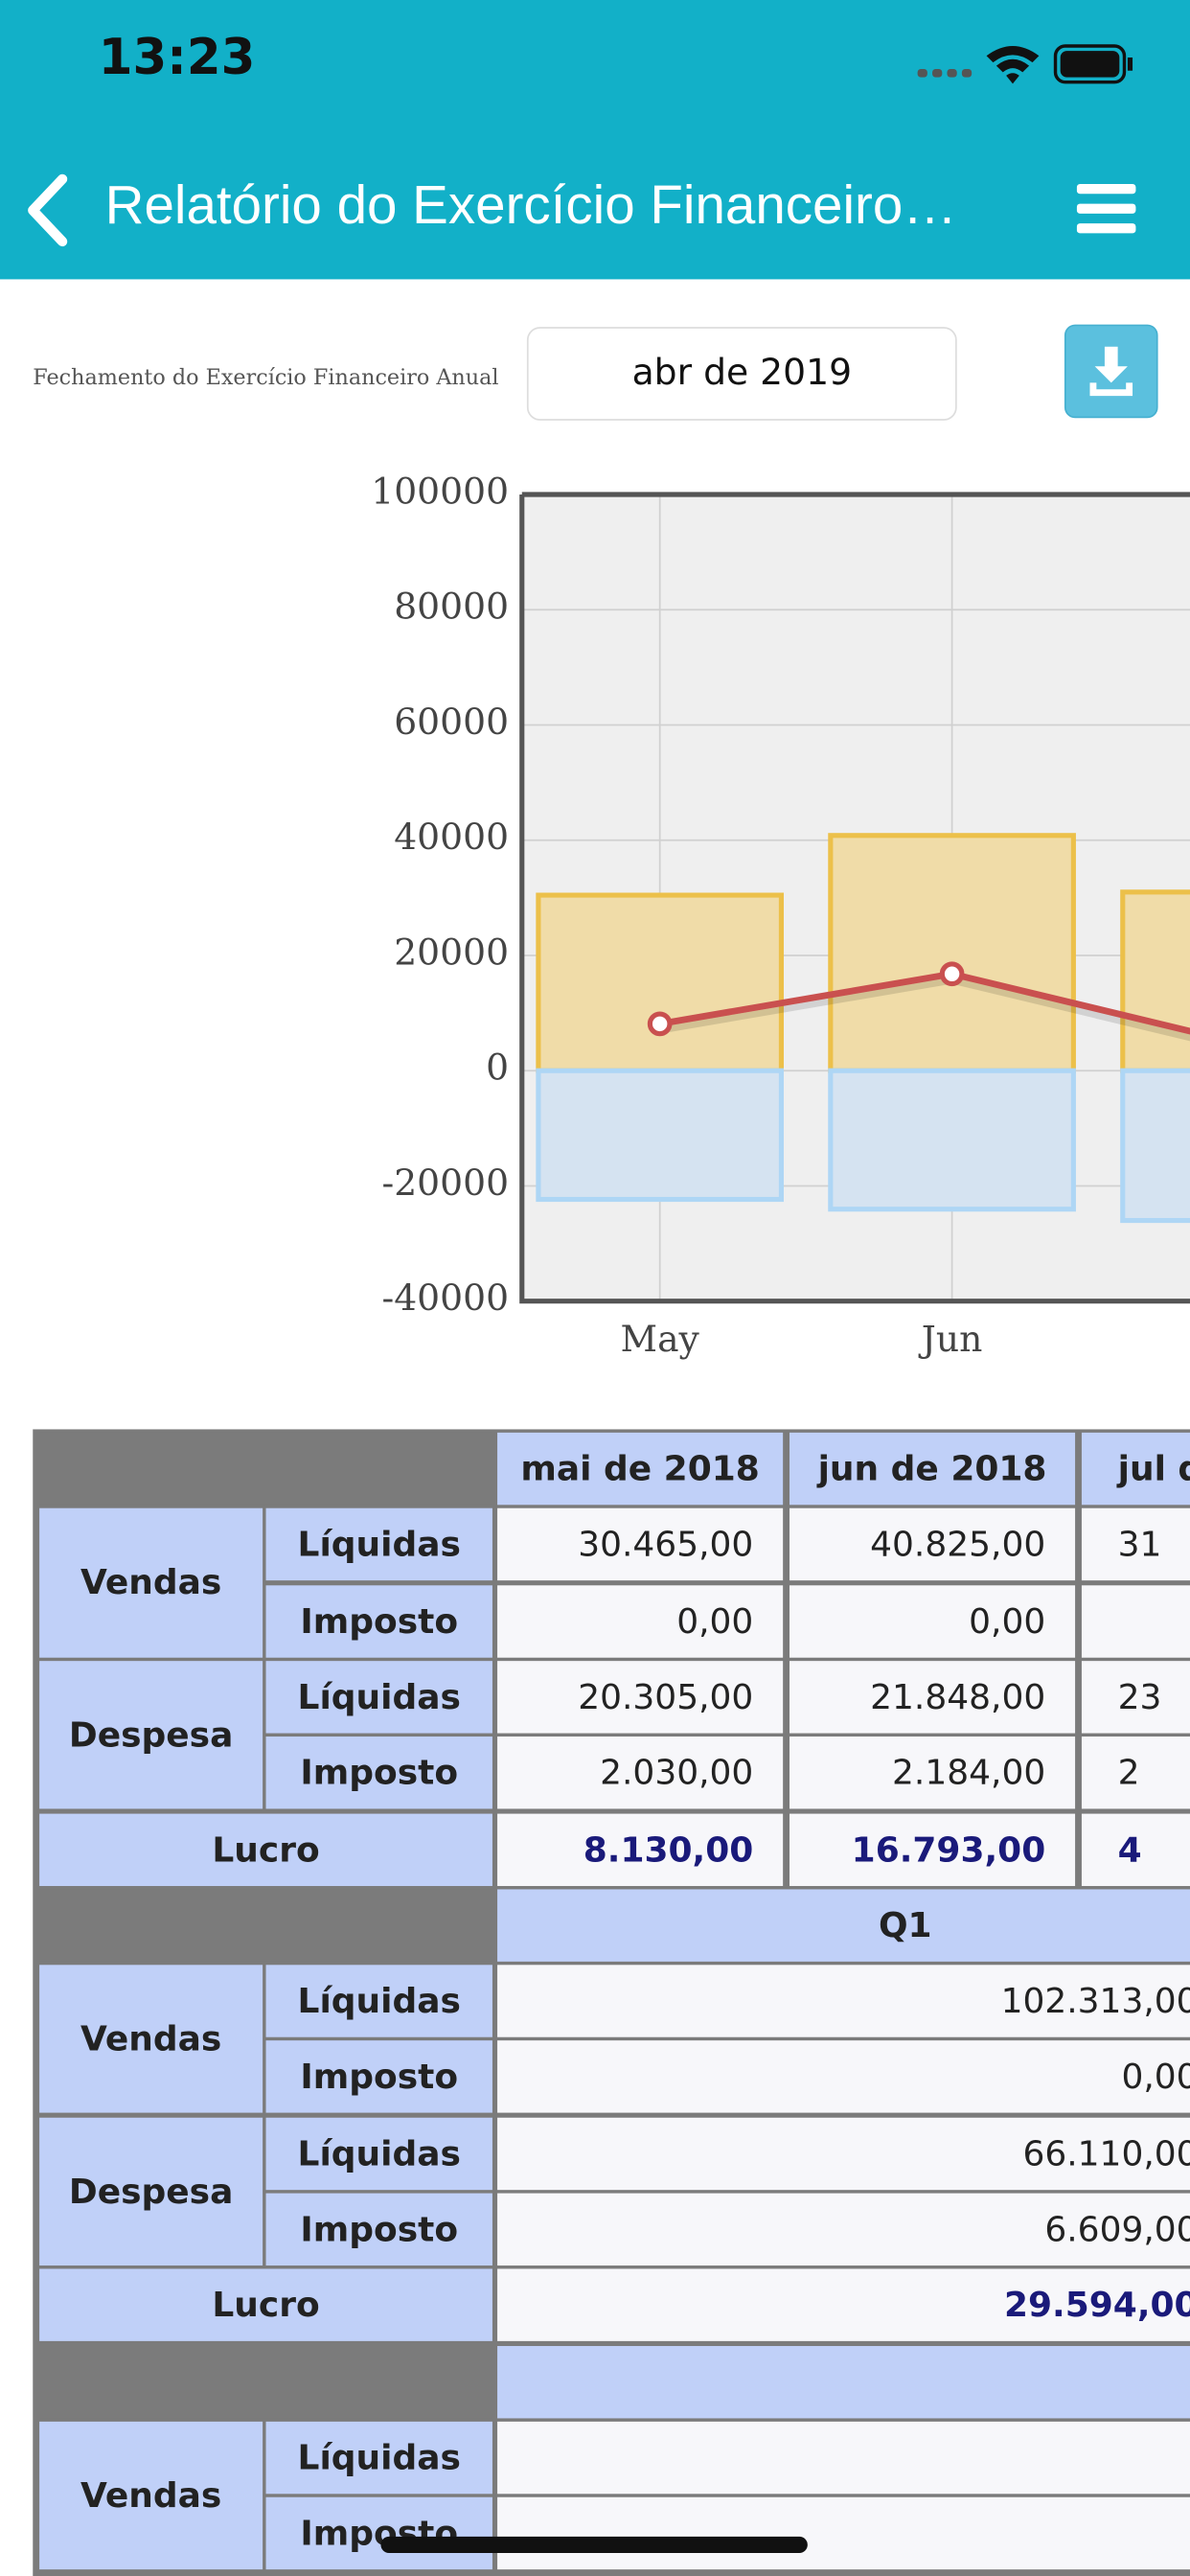  What do you see at coordinates (595, 140) in the screenshot?
I see `app-bar` at bounding box center [595, 140].